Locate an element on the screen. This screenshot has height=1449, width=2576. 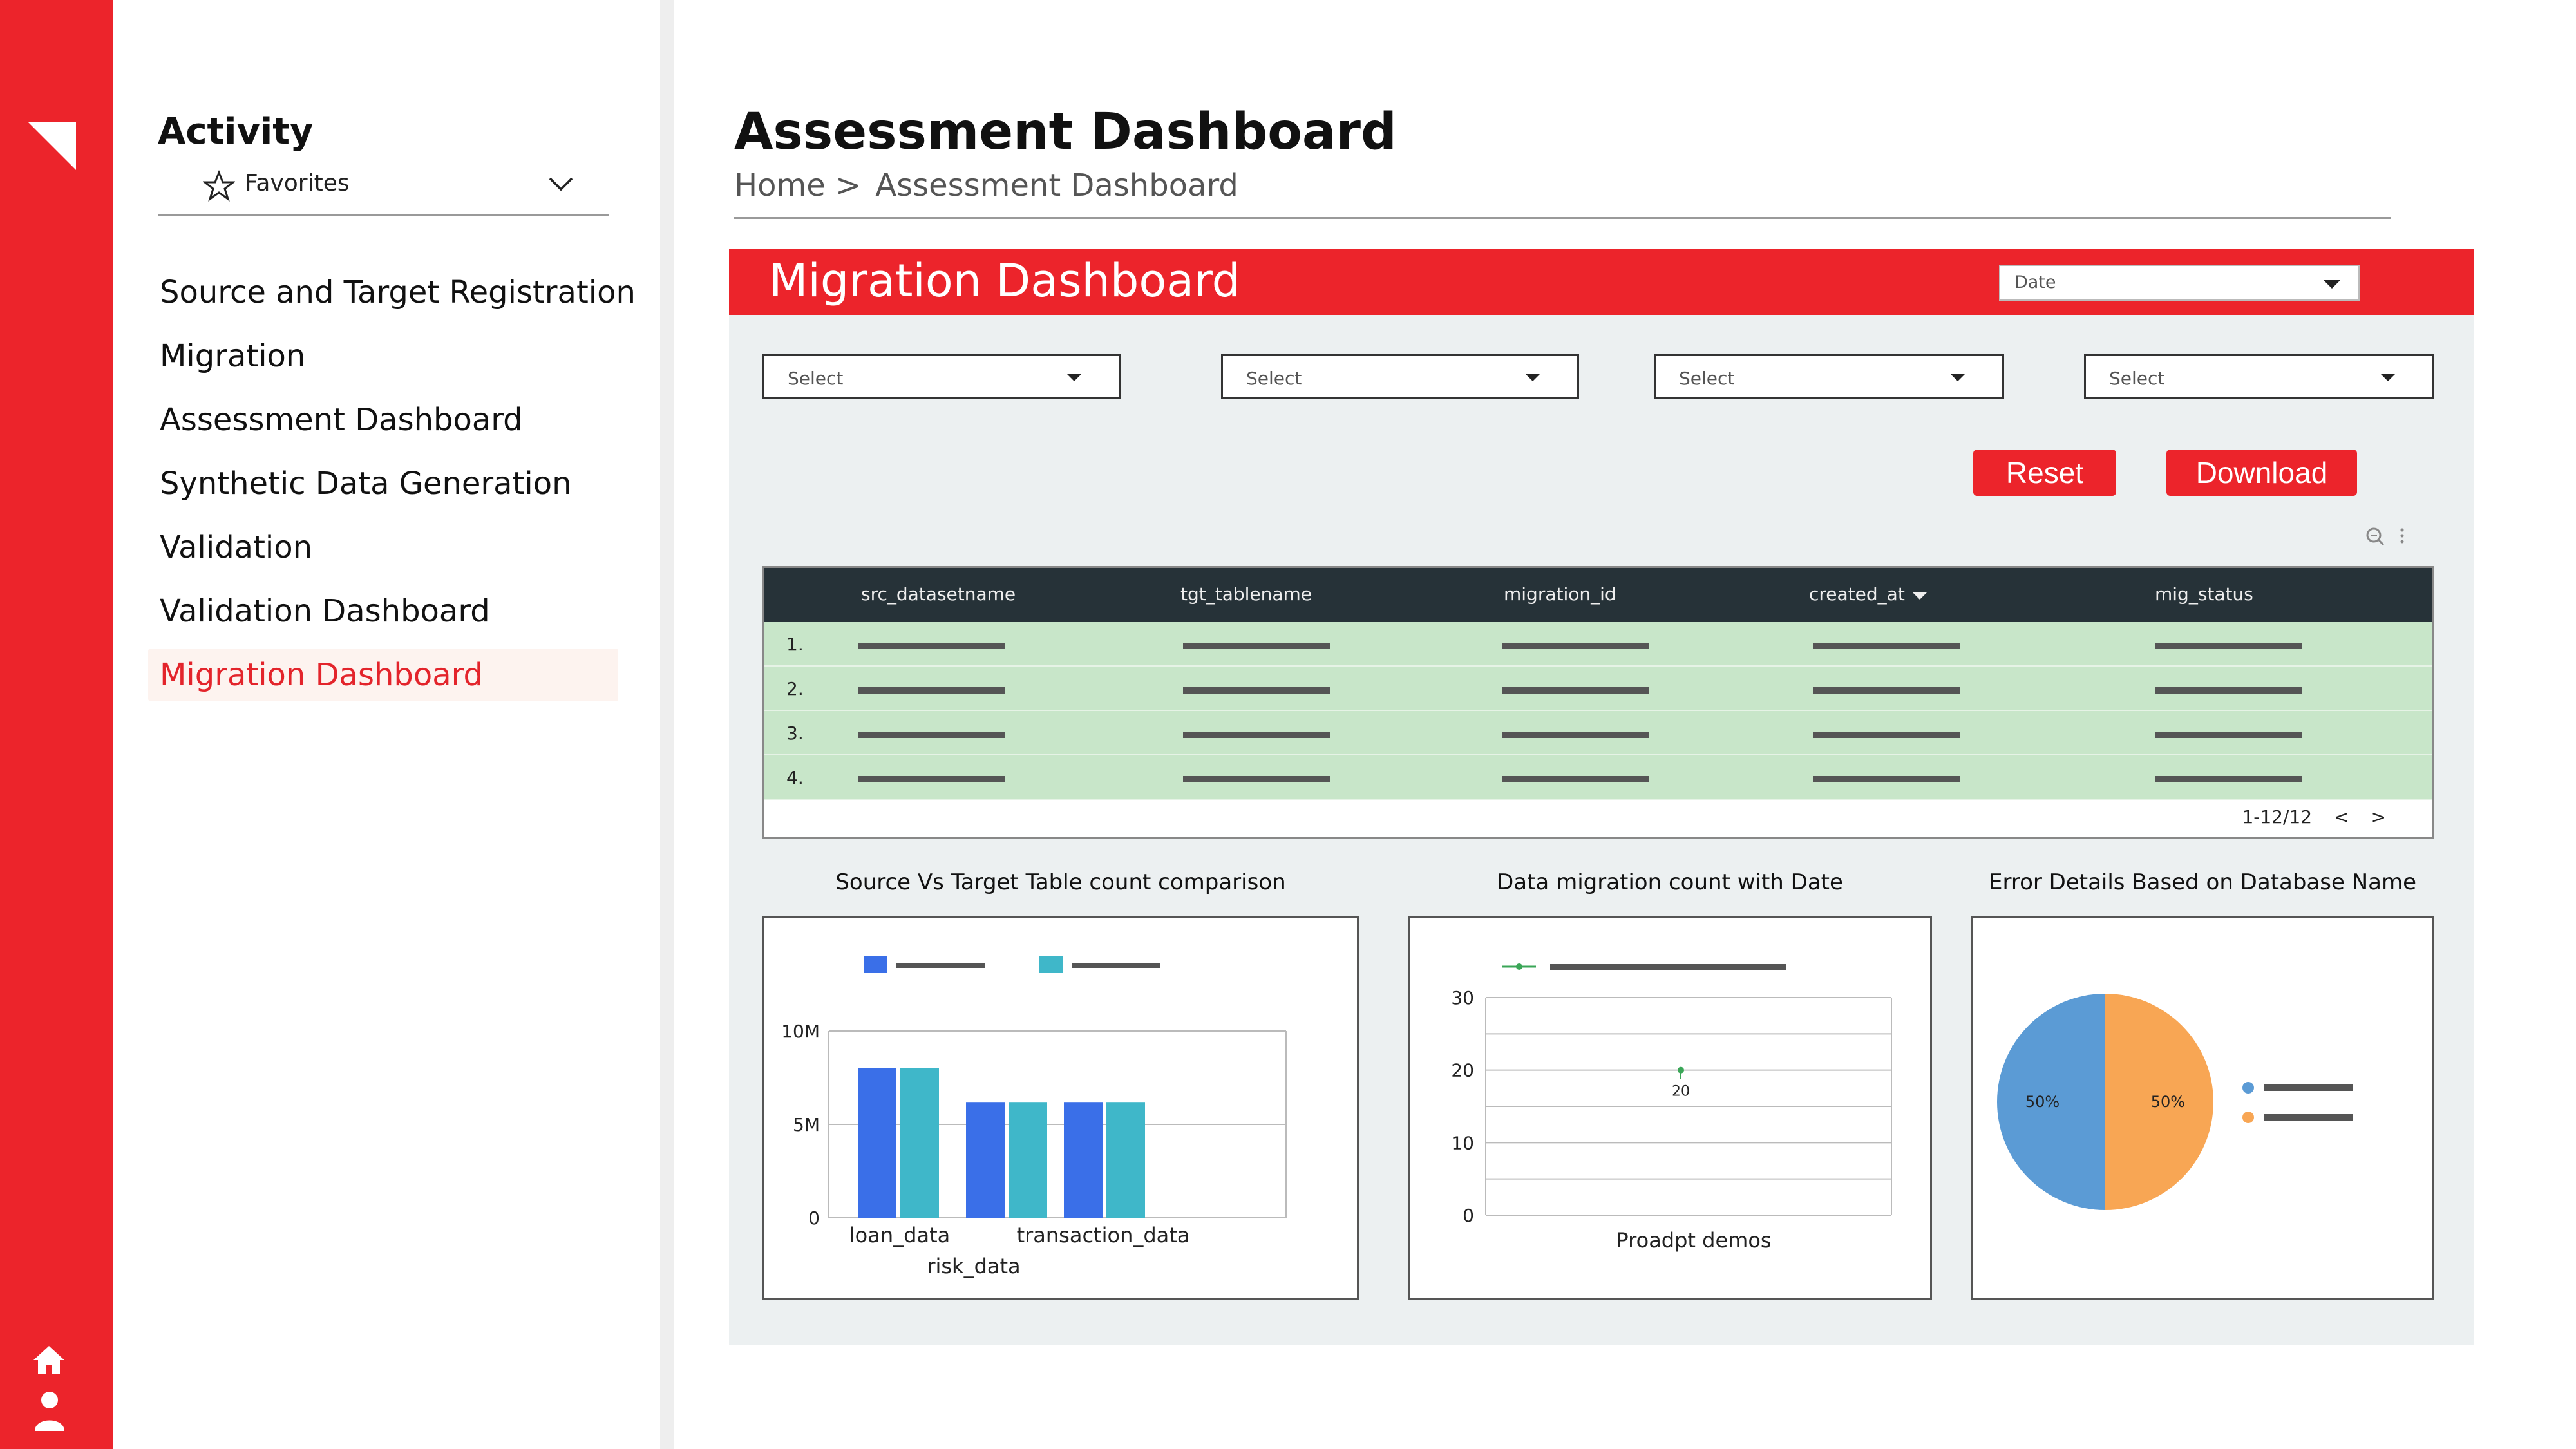
sidebar-item-synthetic-data-generation: Synthetic Data Generation is located at coordinates (366, 484).